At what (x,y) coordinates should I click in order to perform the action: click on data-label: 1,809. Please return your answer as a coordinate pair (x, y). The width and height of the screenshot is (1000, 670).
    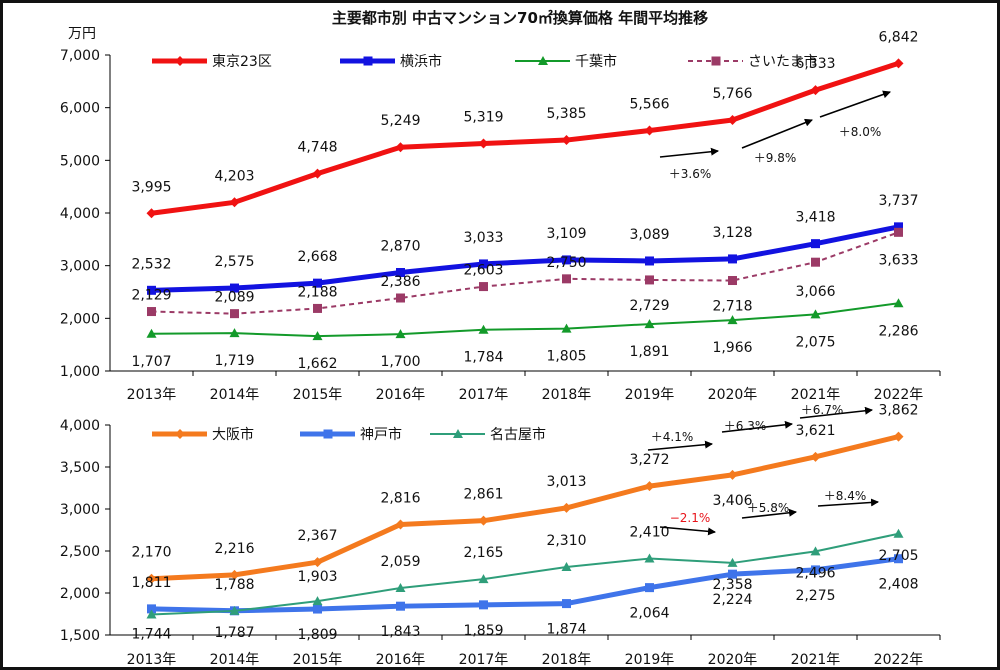
    Looking at the image, I should click on (317, 635).